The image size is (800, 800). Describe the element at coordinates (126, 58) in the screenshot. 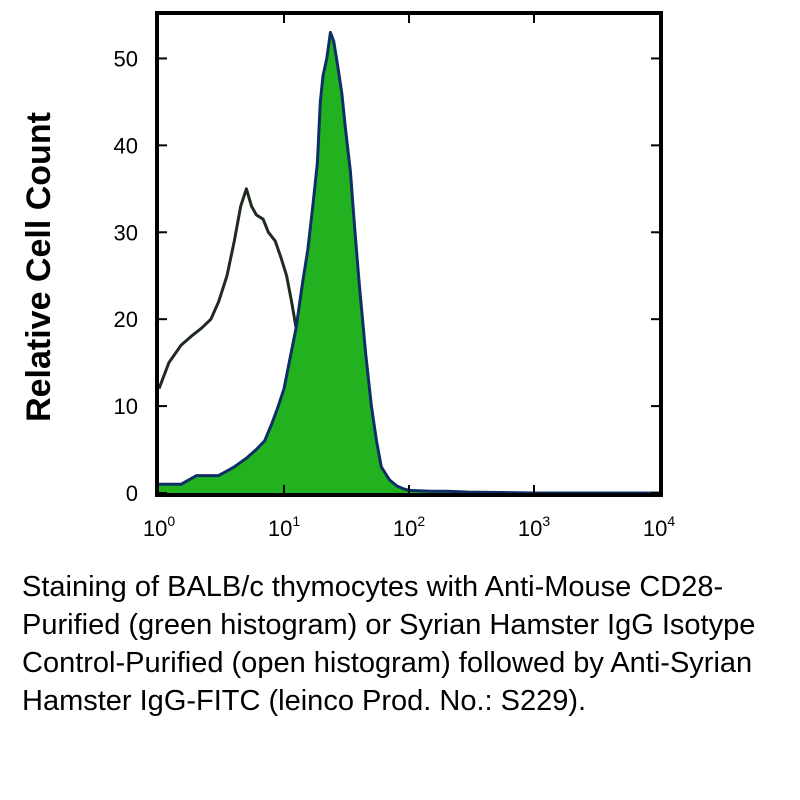

I see `y-tick-label: 50` at that location.